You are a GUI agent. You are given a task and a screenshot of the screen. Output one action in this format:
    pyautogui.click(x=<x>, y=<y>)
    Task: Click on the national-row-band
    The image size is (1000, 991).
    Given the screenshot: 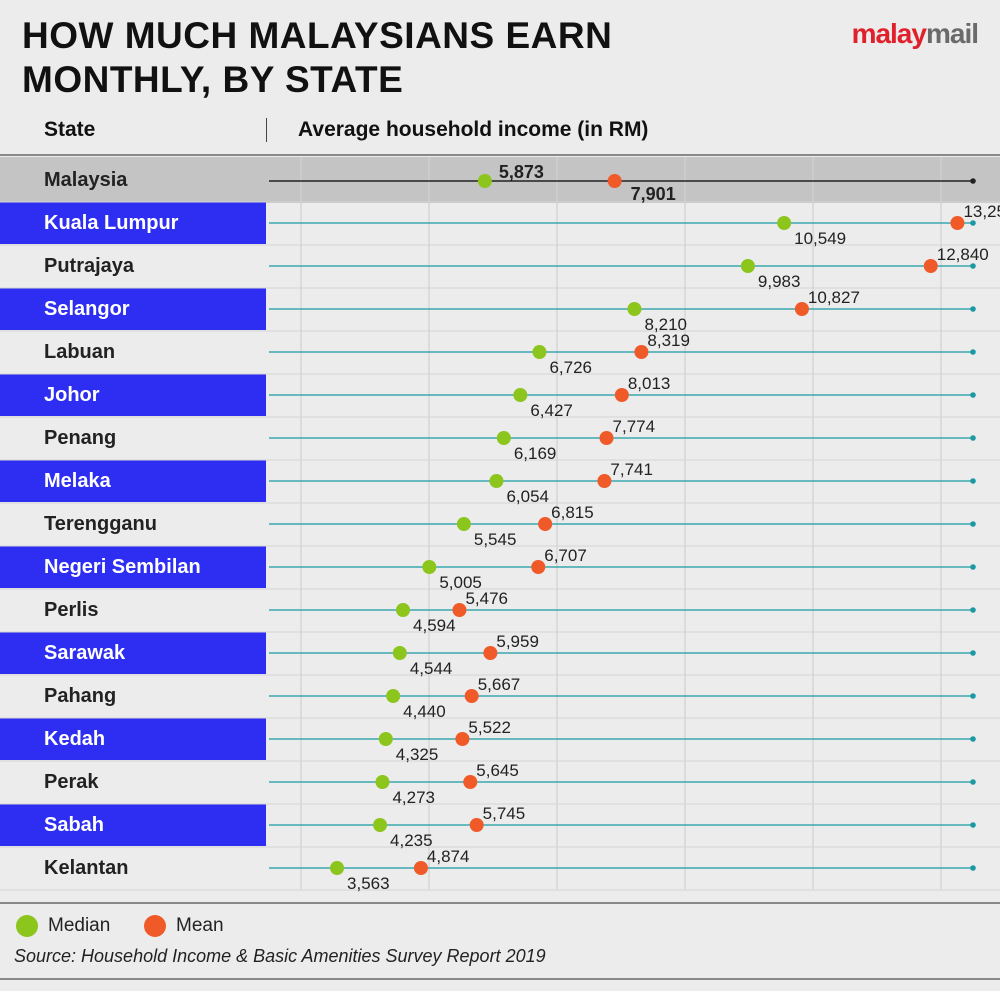 What is the action you would take?
    pyautogui.click(x=500, y=180)
    